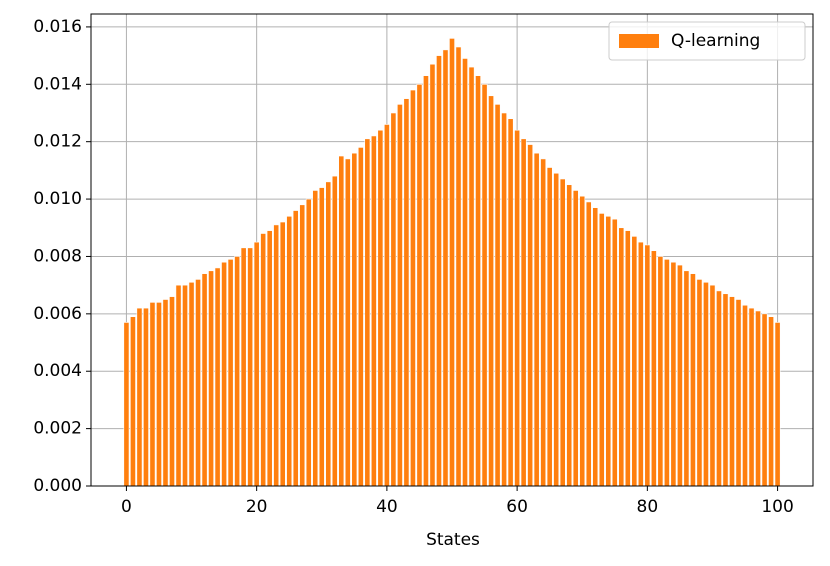  I want to click on y-tick-label: 0.004, so click(57, 371).